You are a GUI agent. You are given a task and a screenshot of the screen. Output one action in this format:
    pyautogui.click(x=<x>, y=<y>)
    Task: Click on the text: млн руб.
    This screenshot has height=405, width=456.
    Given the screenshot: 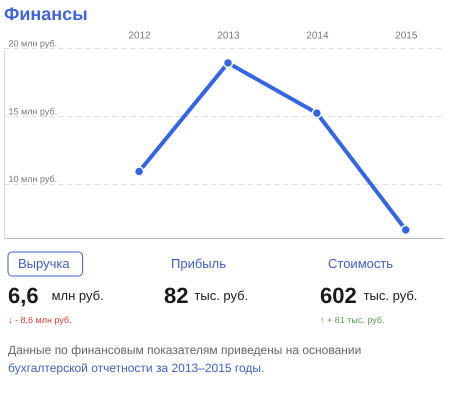 What is the action you would take?
    pyautogui.click(x=78, y=295)
    